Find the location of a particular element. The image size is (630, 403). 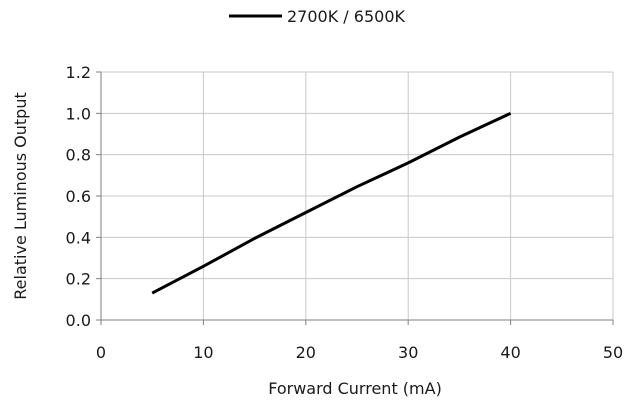

x-tick-label: 30 is located at coordinates (408, 352).